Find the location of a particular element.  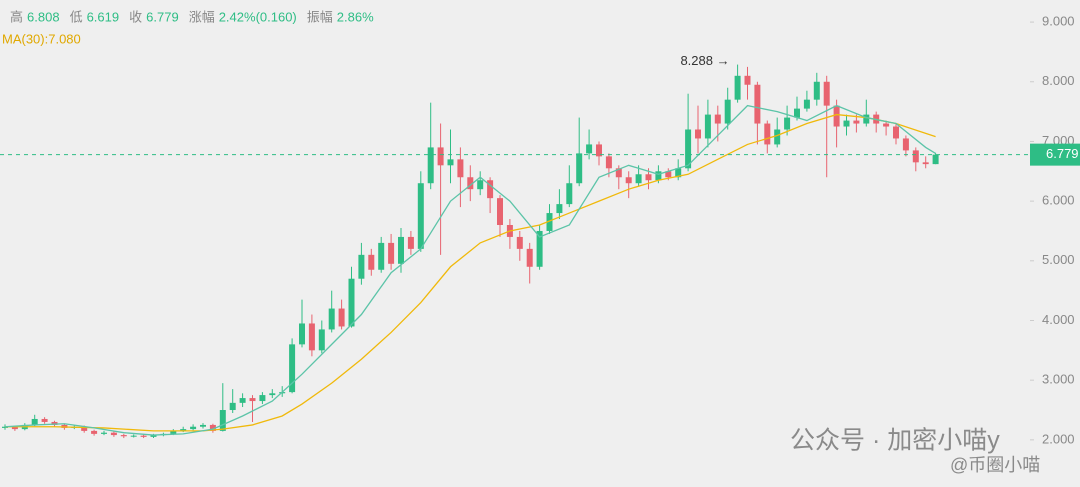

last-price-tag is located at coordinates (1055, 154).